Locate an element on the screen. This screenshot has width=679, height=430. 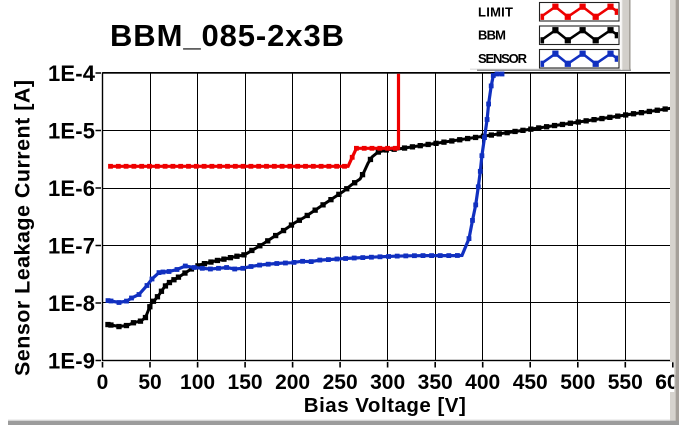
svg-text: 400 is located at coordinates (482, 382).